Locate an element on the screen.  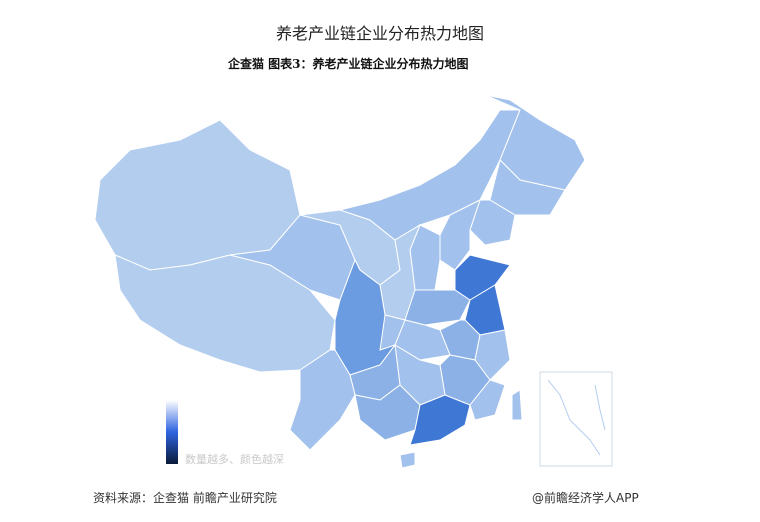
credit-note: @前瞻经济学人APP is located at coordinates (585, 498).